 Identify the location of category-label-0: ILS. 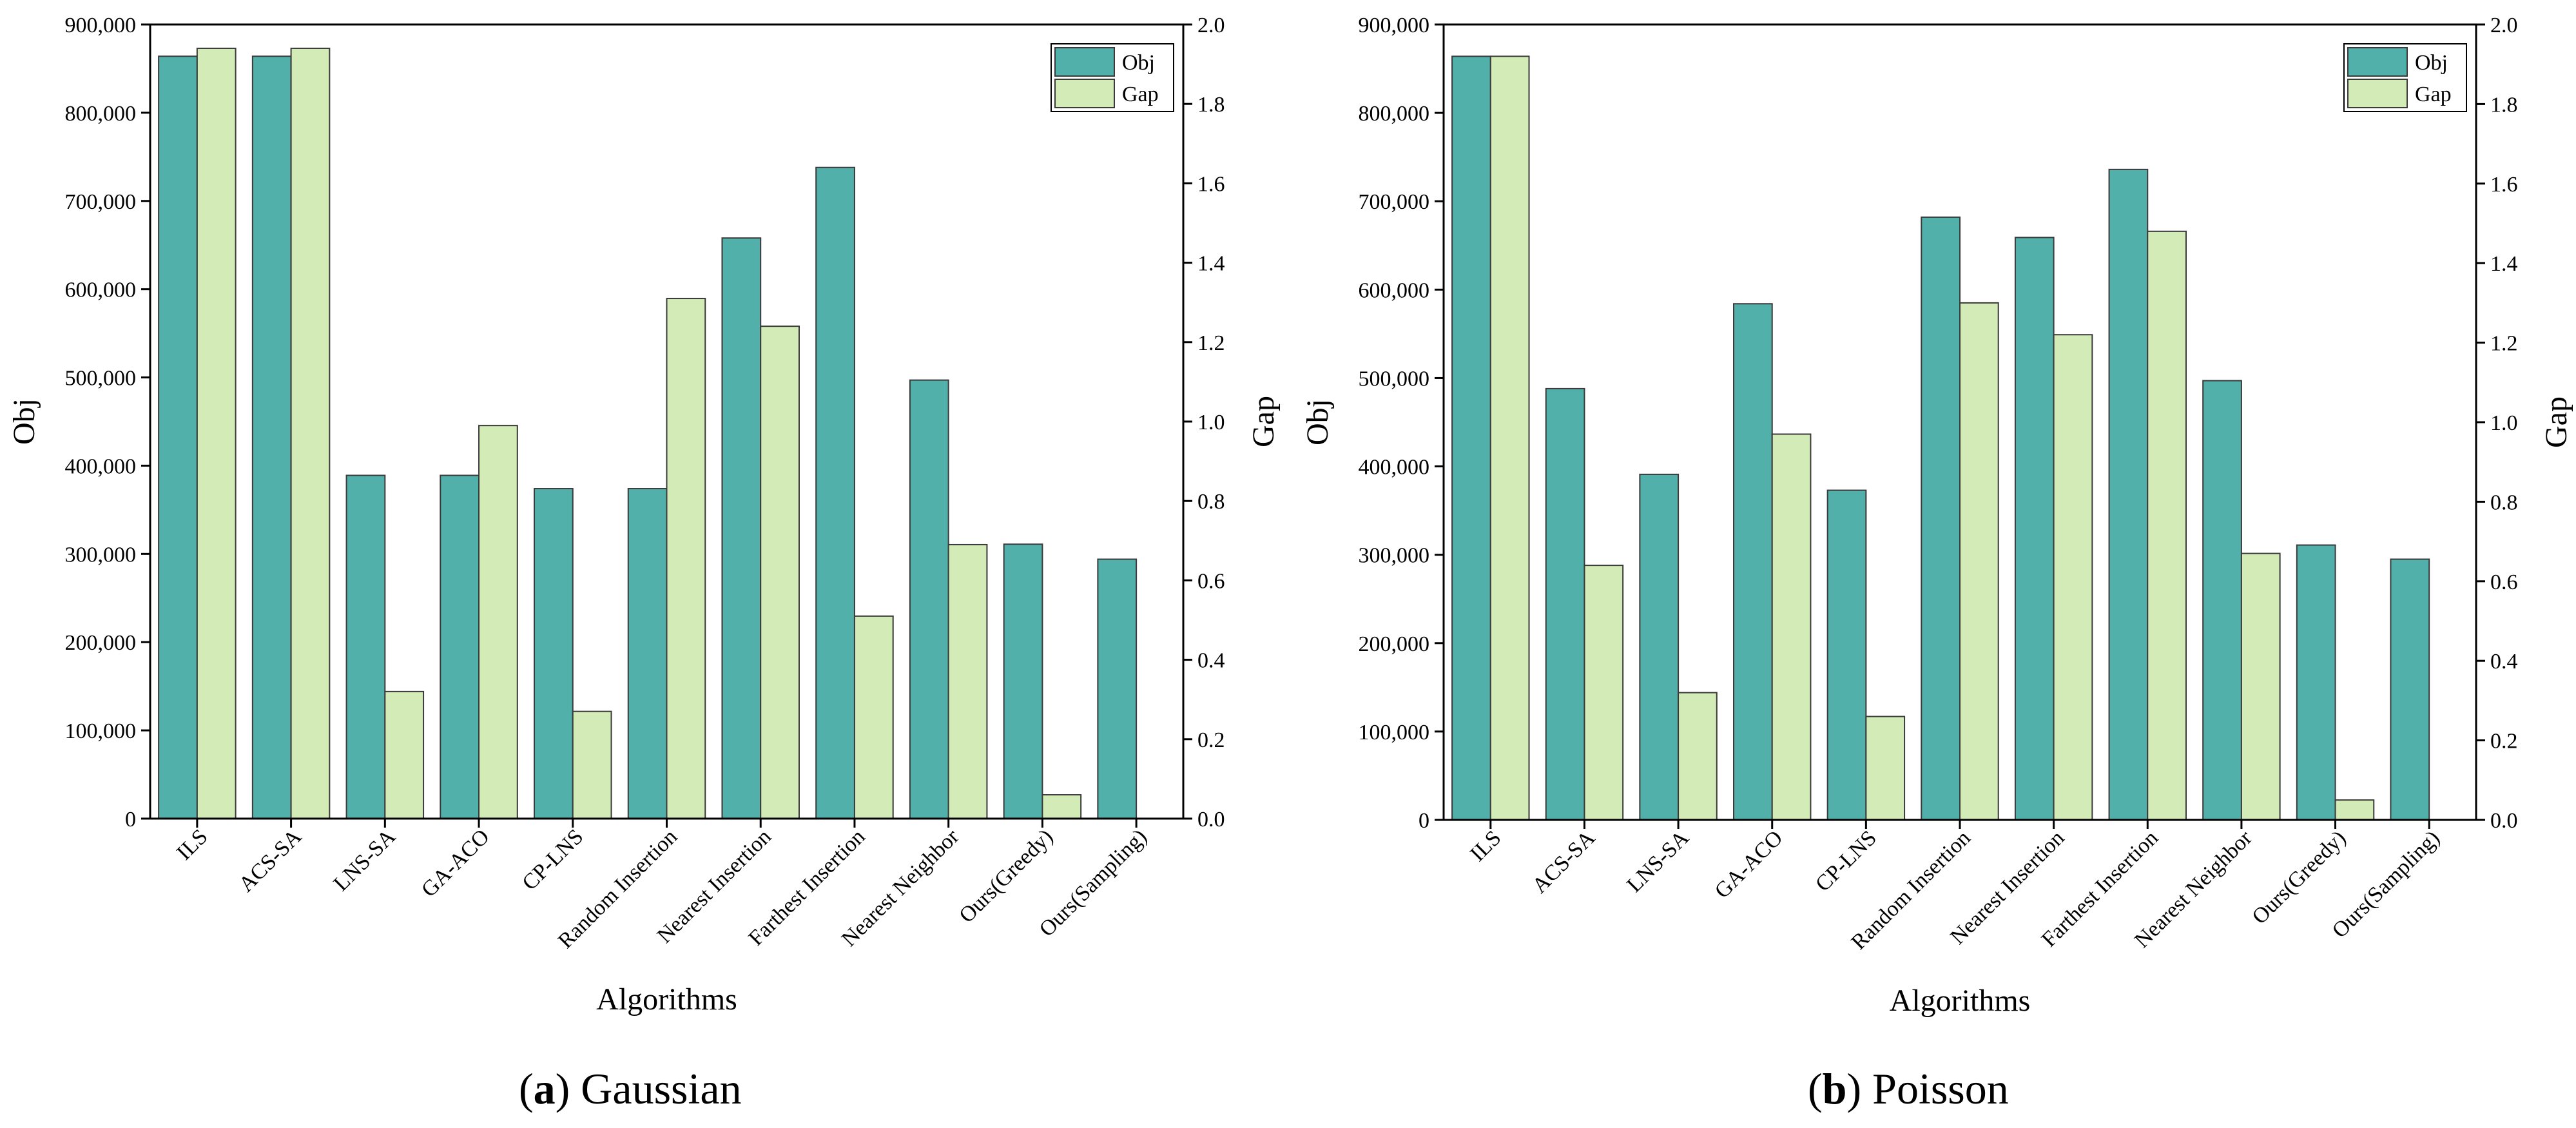
(192, 844).